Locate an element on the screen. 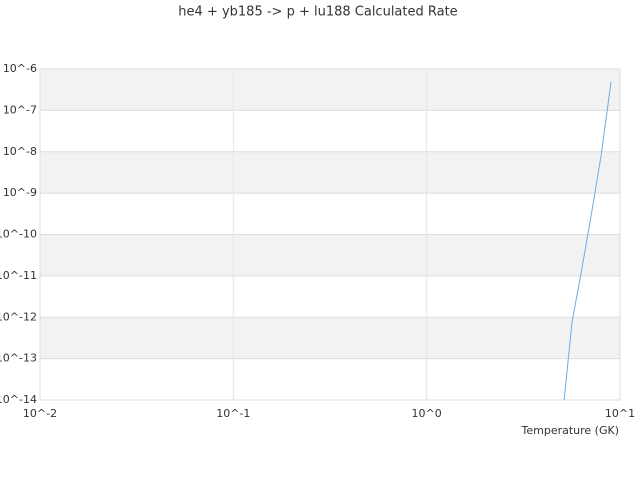 The width and height of the screenshot is (640, 480). y-tick-label: 10^-8 is located at coordinates (20, 151).